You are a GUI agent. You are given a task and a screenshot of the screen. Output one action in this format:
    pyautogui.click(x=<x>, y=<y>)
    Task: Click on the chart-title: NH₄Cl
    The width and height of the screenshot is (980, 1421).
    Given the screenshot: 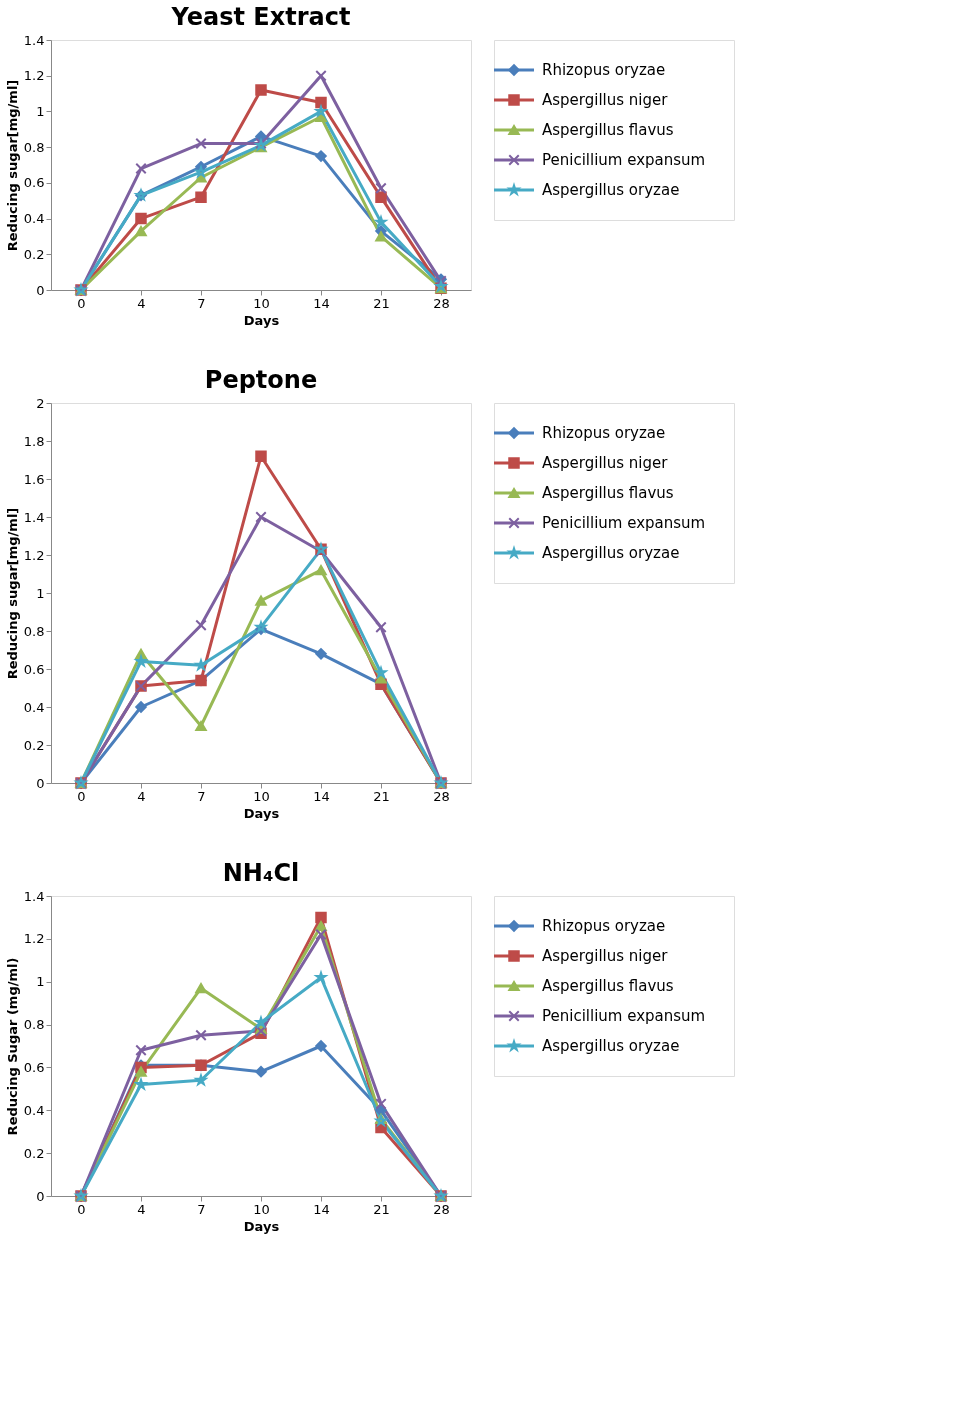 What is the action you would take?
    pyautogui.click(x=261, y=873)
    